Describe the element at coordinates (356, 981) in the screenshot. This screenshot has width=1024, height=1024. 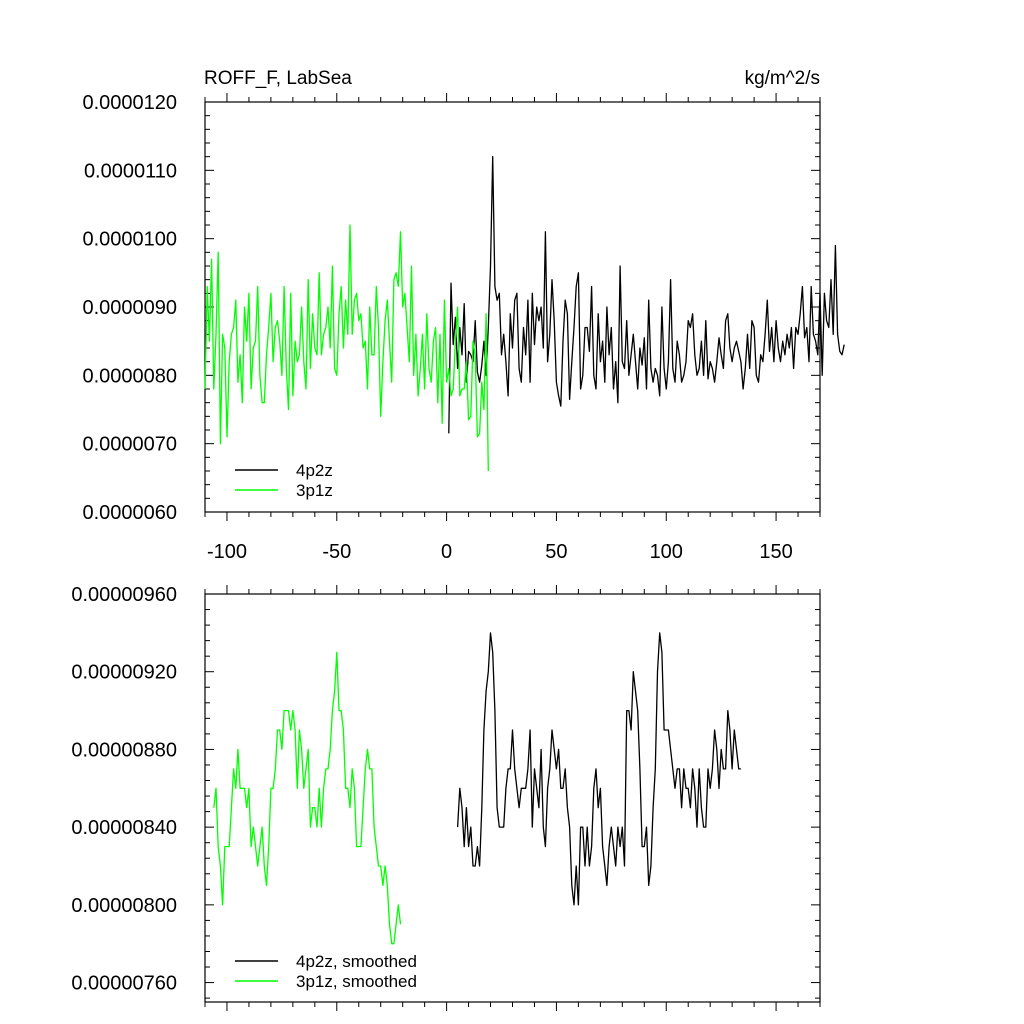
I see `legend-label-3p1z-smoothed: 3p1z, smoothed` at that location.